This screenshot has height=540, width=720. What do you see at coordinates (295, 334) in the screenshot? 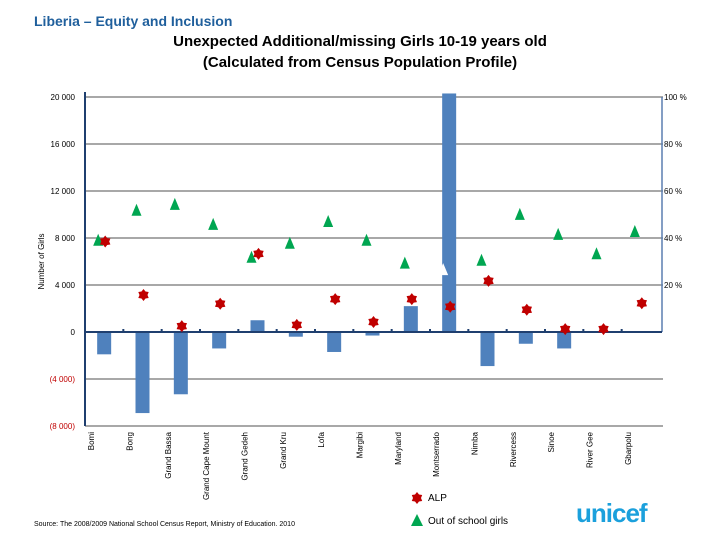
I see `bar-grand-kru` at bounding box center [295, 334].